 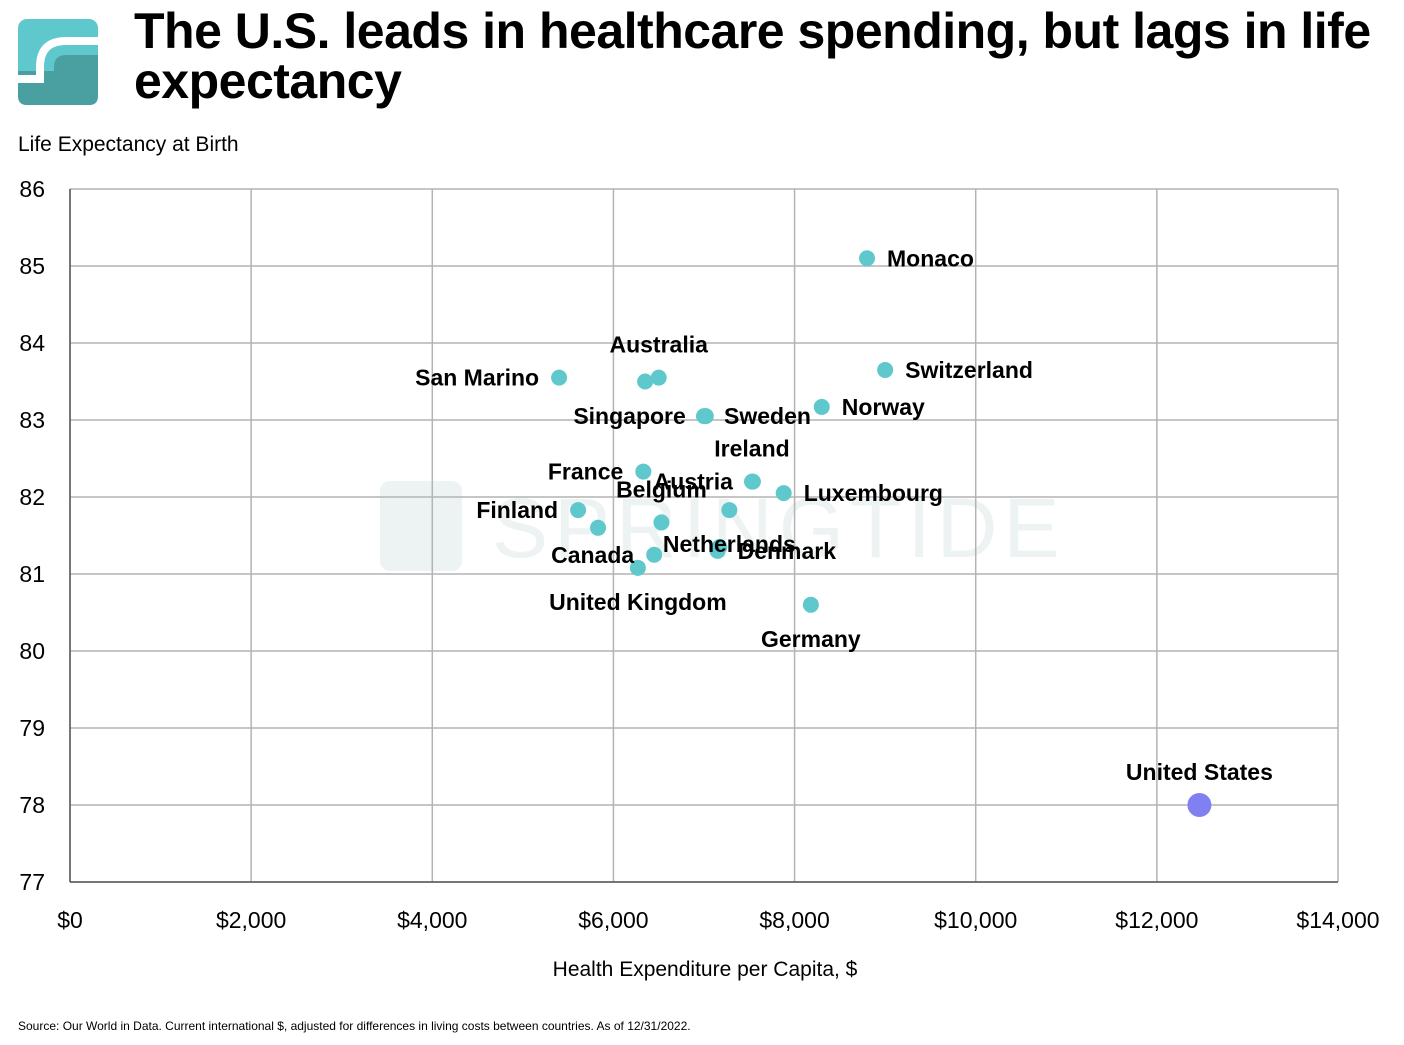 What do you see at coordinates (821, 406) in the screenshot?
I see `data-point-norway` at bounding box center [821, 406].